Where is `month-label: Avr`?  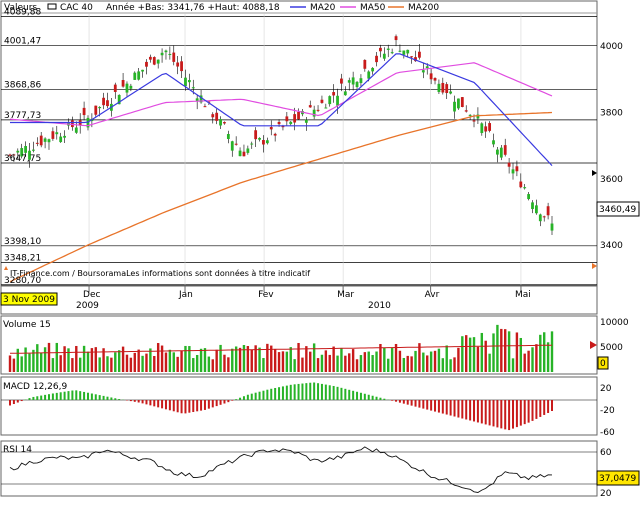
month-label: Avr is located at coordinates (432, 295).